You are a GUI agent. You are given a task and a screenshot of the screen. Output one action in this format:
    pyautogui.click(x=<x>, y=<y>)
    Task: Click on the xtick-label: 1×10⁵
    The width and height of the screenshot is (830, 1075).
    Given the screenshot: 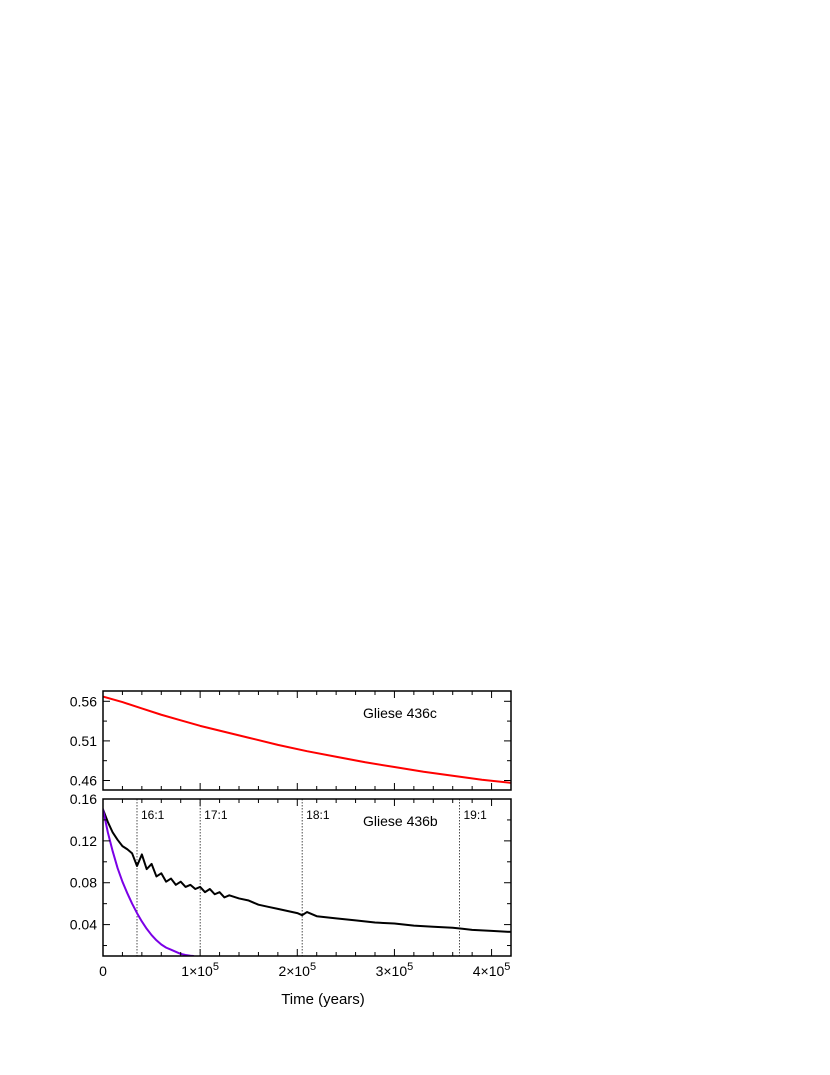 What is the action you would take?
    pyautogui.click(x=200, y=970)
    